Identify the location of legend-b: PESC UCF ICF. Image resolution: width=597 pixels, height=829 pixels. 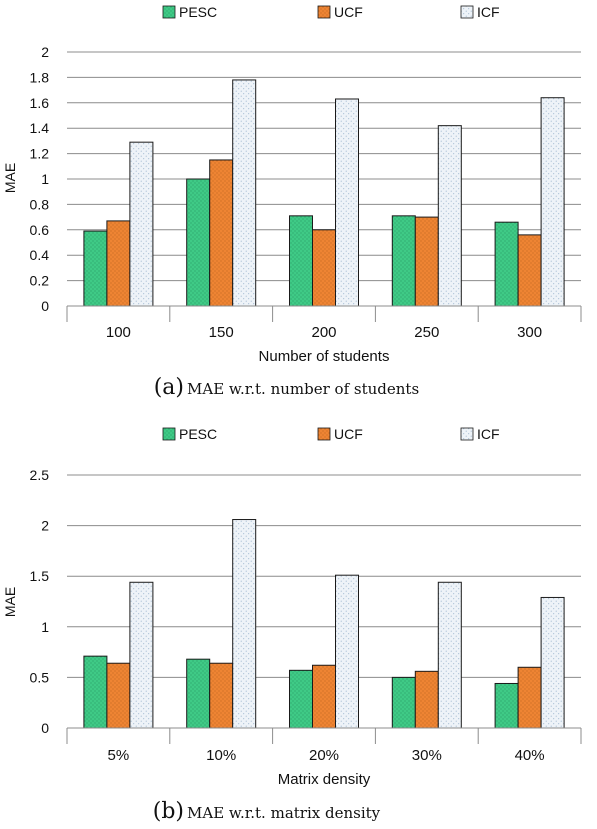
(331, 434).